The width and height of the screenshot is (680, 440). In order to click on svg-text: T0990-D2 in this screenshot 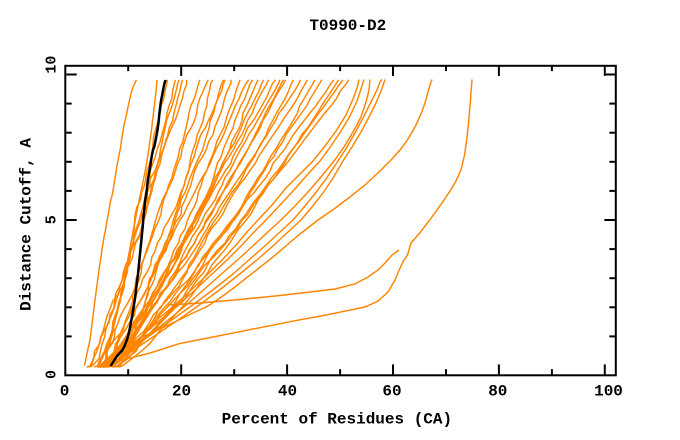, I will do `click(347, 26)`.